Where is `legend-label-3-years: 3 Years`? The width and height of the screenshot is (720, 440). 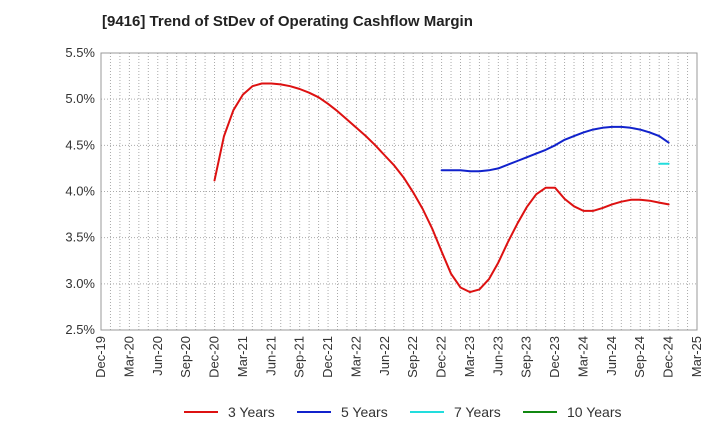 legend-label-3-years: 3 Years is located at coordinates (251, 412).